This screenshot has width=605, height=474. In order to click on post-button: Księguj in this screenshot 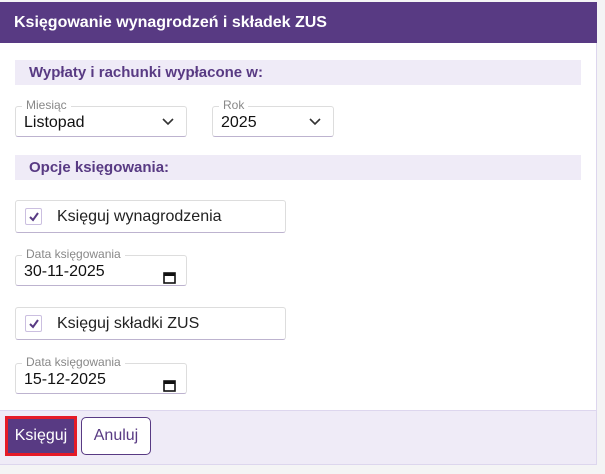, I will do `click(41, 436)`.